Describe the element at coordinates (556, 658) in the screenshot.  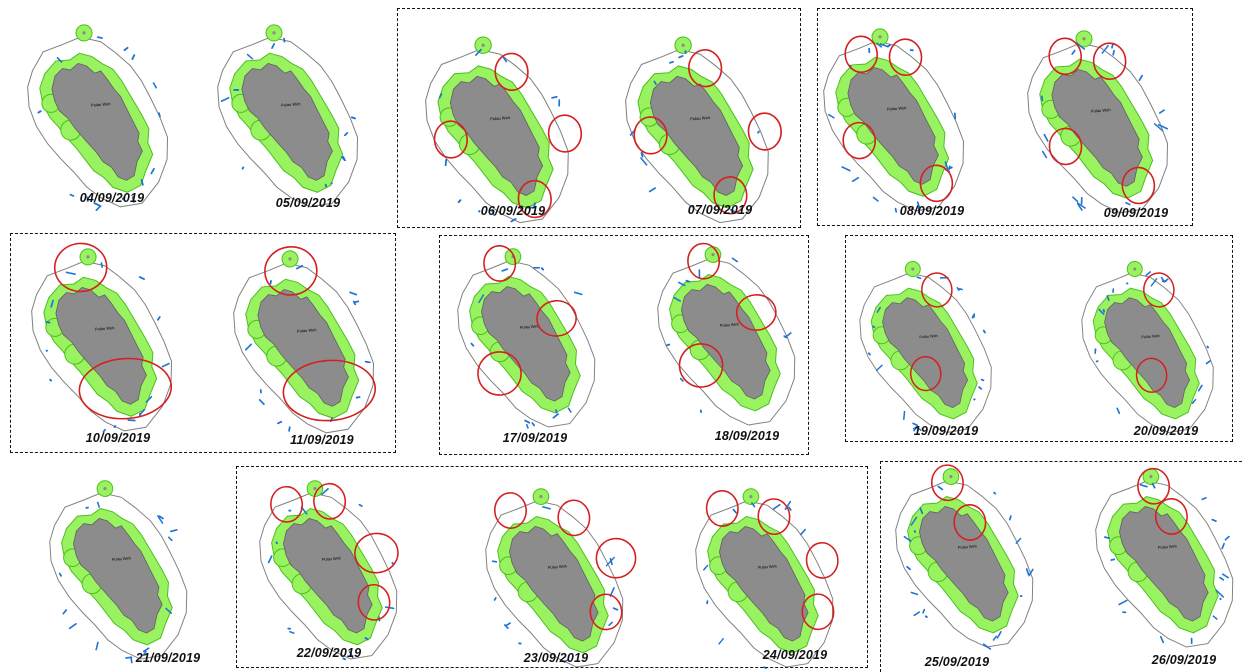
I see `date-label: 23/09/2019` at that location.